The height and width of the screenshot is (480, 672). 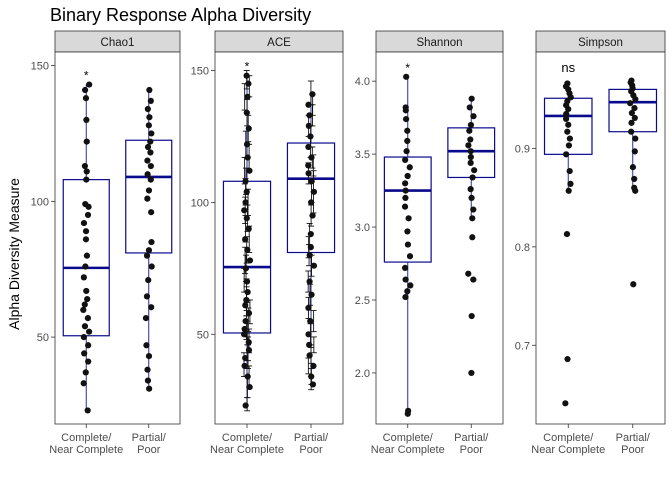 What do you see at coordinates (568, 67) in the screenshot?
I see `significance-label: ns` at bounding box center [568, 67].